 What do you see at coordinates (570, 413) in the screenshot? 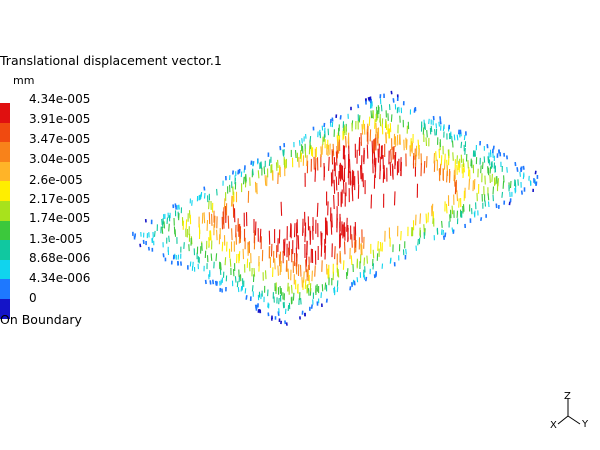
I see `axis-triad-icon: Z X Y` at bounding box center [570, 413].